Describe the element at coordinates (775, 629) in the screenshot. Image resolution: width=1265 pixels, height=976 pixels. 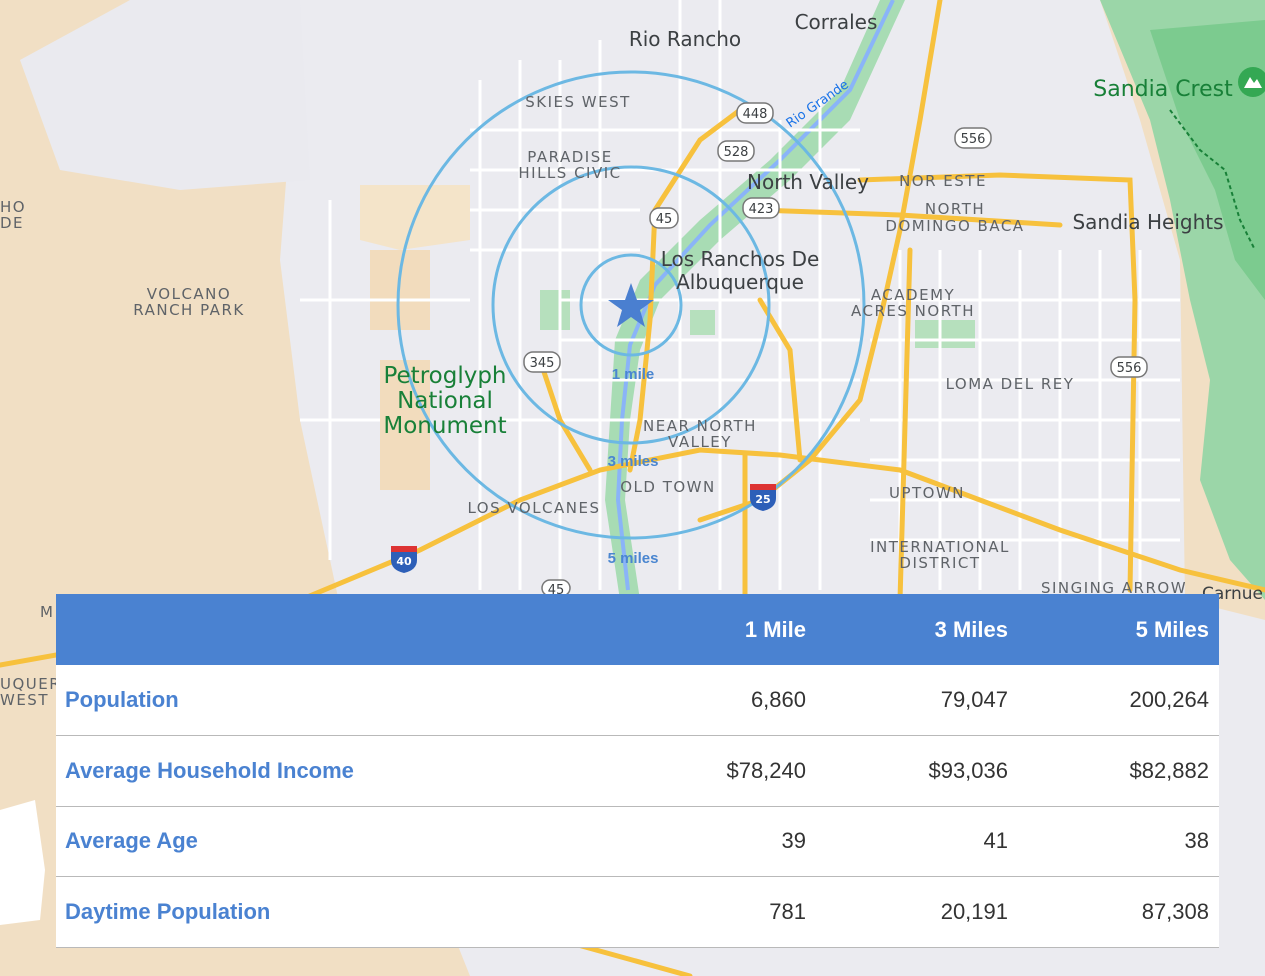
I see `header-1-mile: 1 Mile` at that location.